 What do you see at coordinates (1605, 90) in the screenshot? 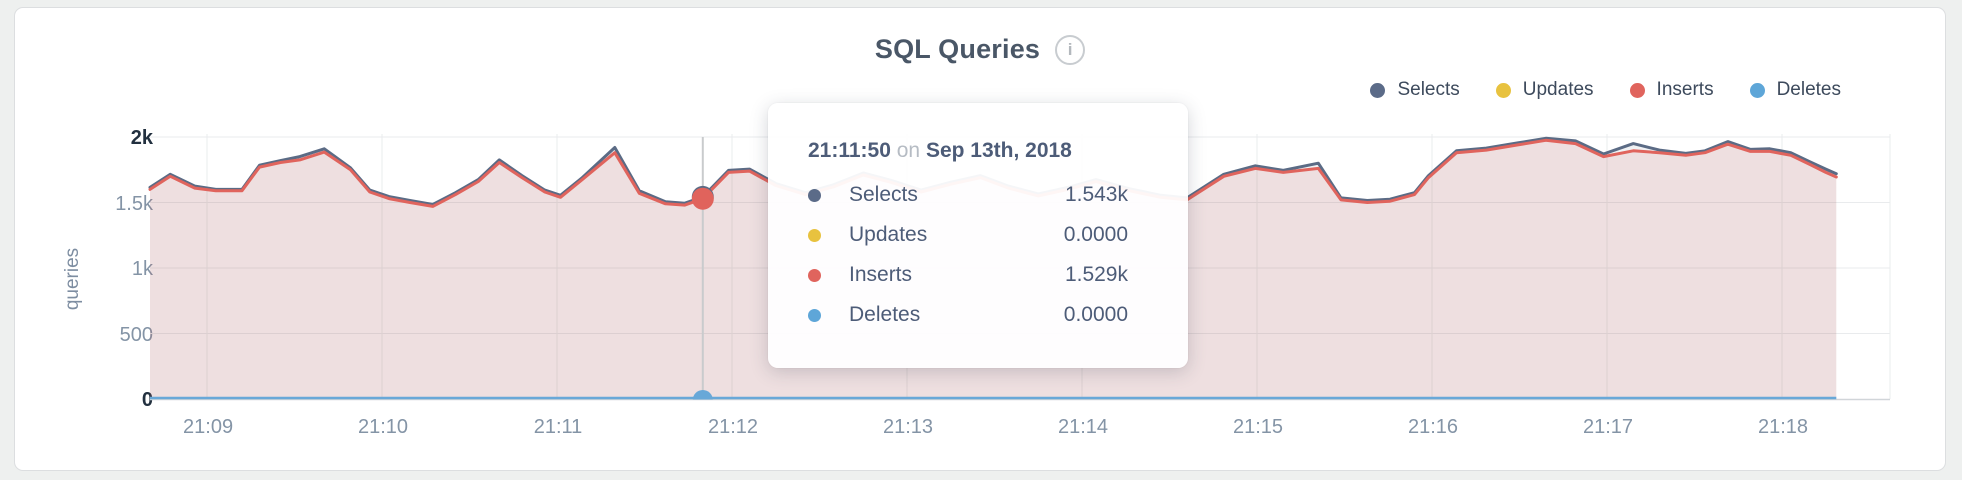
I see `legend: Selects Updates Inserts Deletes` at bounding box center [1605, 90].